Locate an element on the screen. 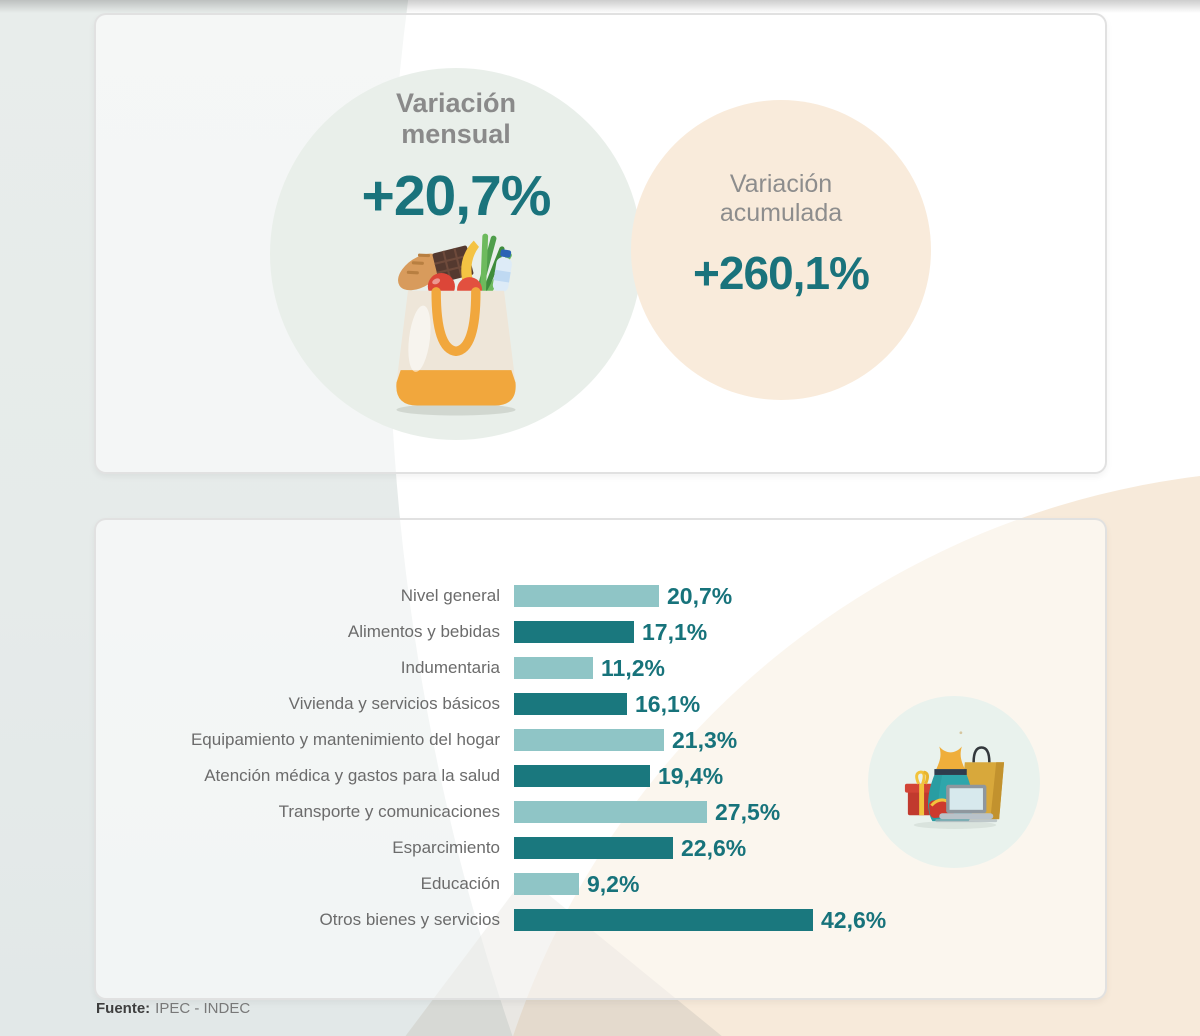 This screenshot has height=1036, width=1200. bag-handle is located at coordinates (456, 321).